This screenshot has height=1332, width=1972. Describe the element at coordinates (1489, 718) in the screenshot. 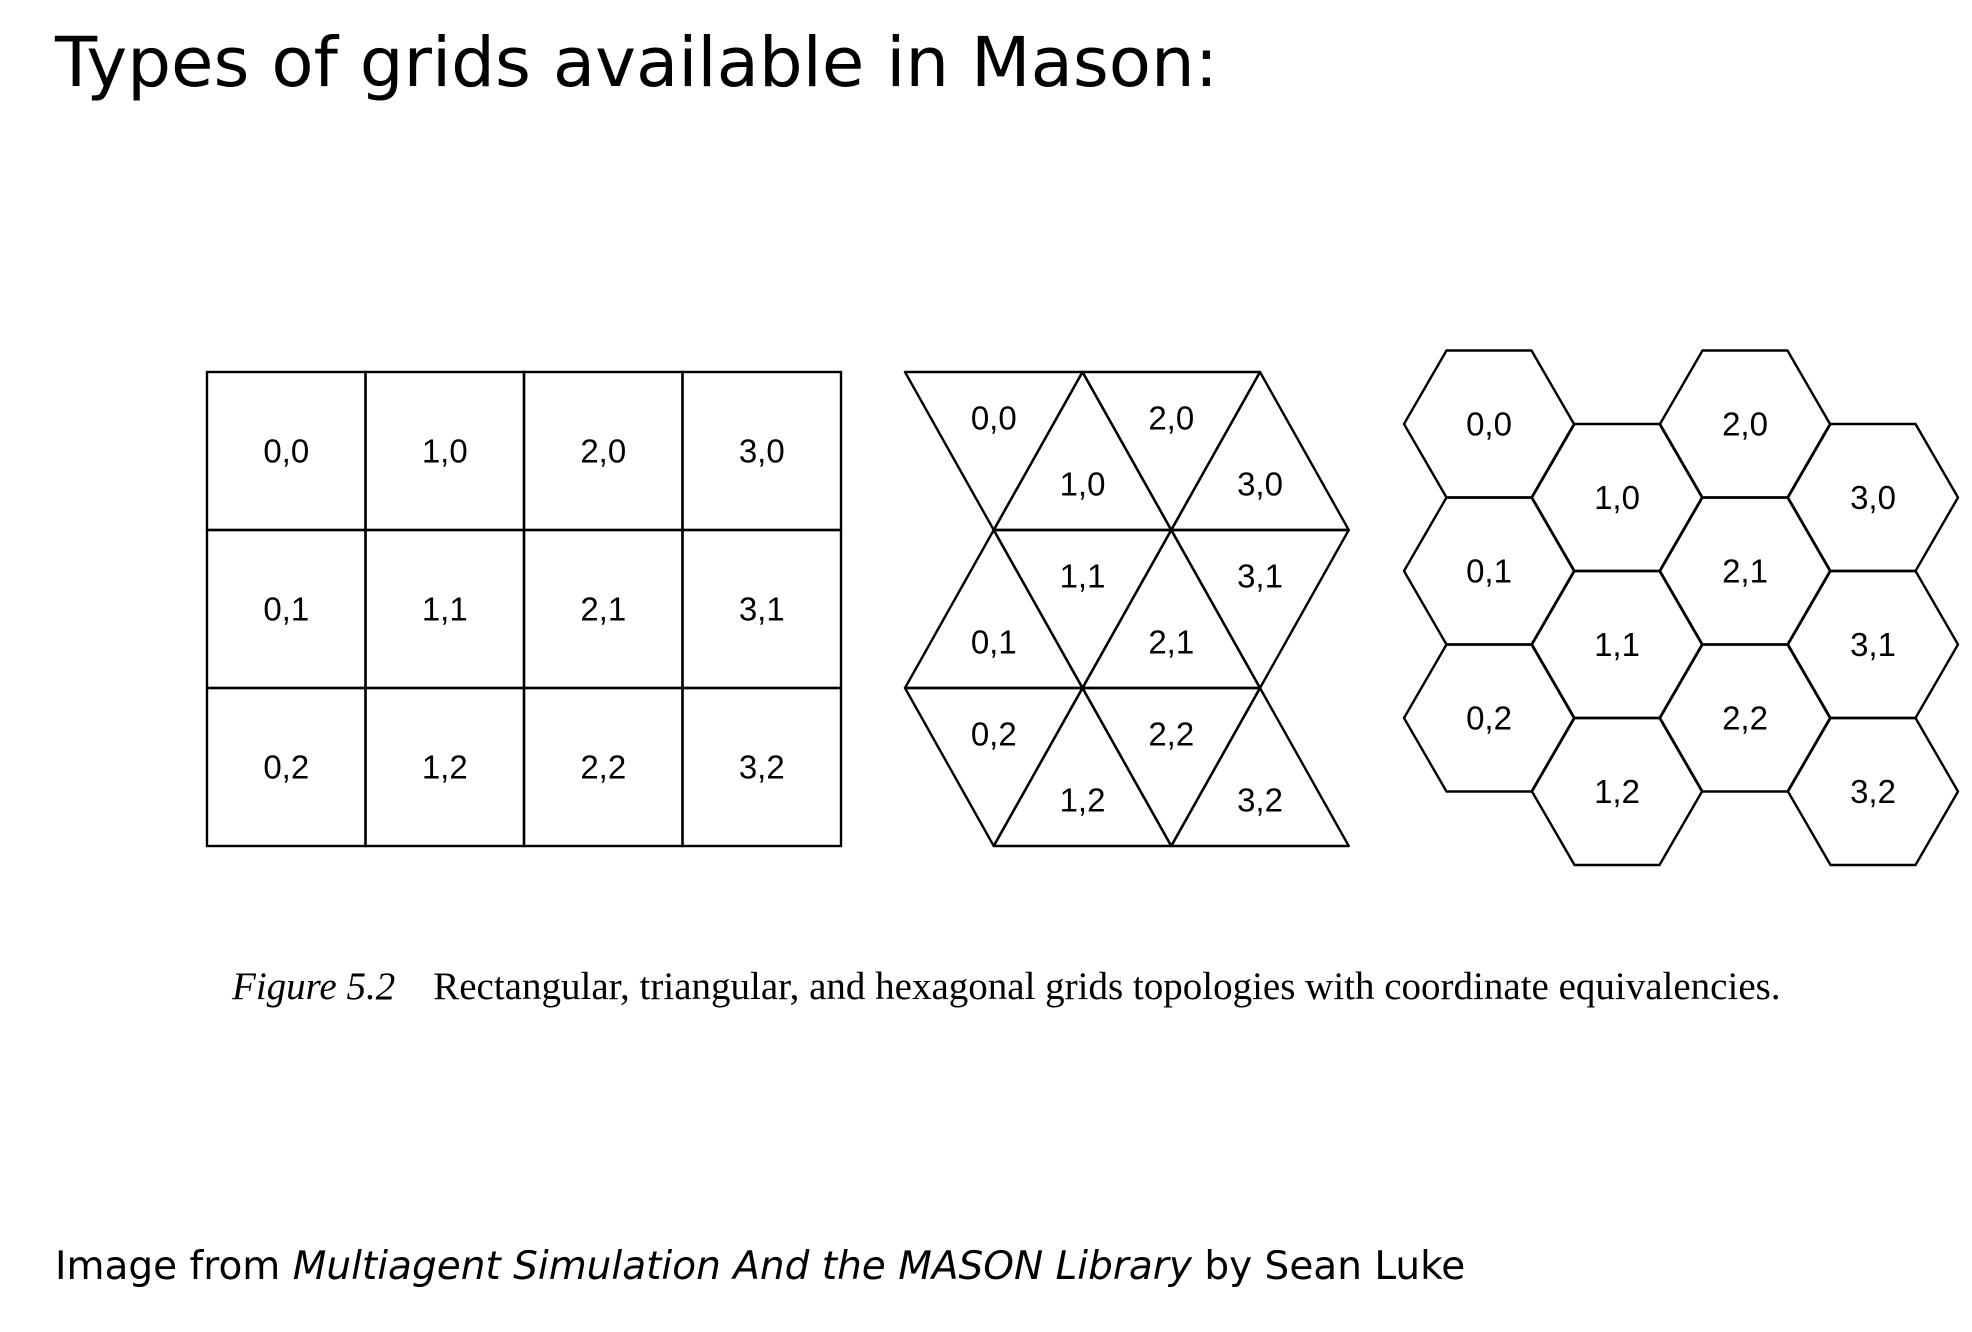

I see `hex-grid-cell-label: 0,2` at that location.